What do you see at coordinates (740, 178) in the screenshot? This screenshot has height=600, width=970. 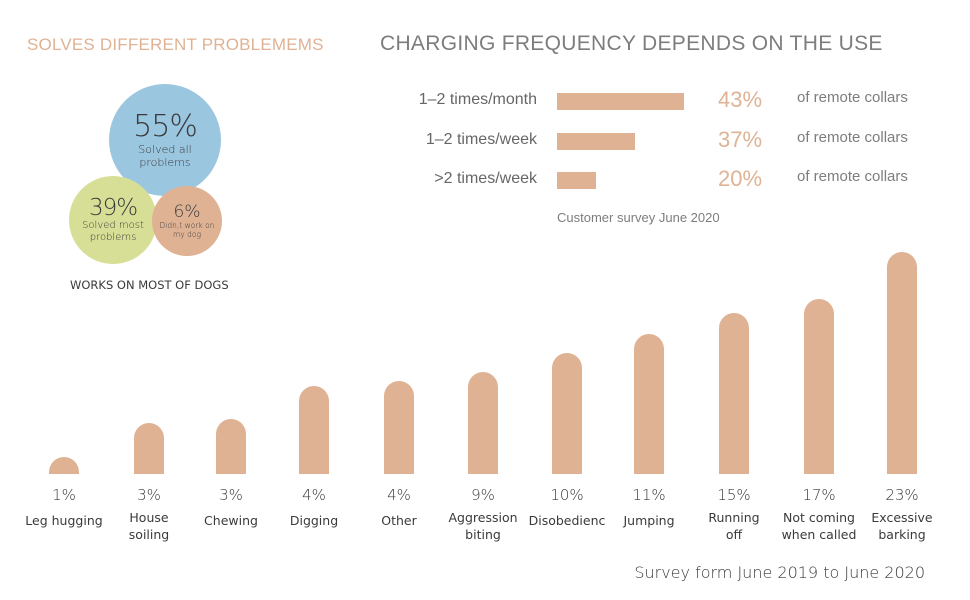 I see `frequency-pct: 20%` at bounding box center [740, 178].